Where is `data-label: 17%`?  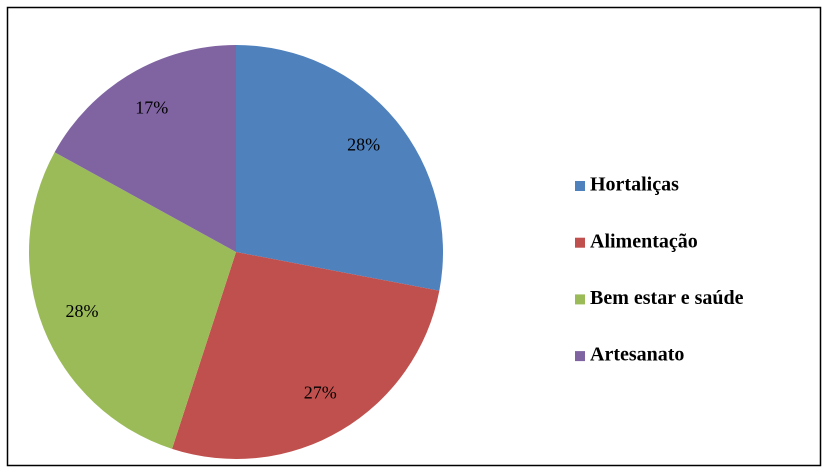 data-label: 17% is located at coordinates (151, 108).